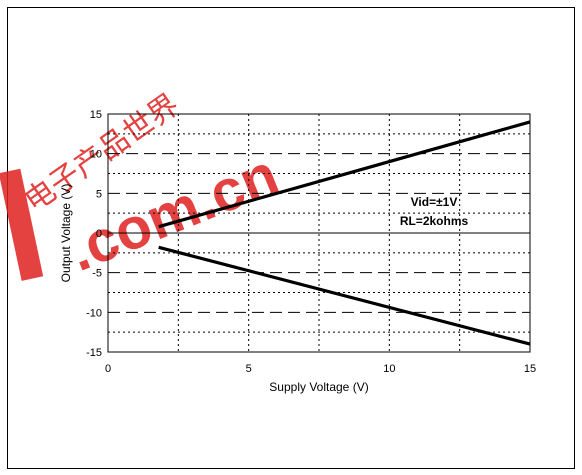 Image resolution: width=582 pixels, height=475 pixels. Describe the element at coordinates (530, 369) in the screenshot. I see `x-tick-label: 15` at that location.